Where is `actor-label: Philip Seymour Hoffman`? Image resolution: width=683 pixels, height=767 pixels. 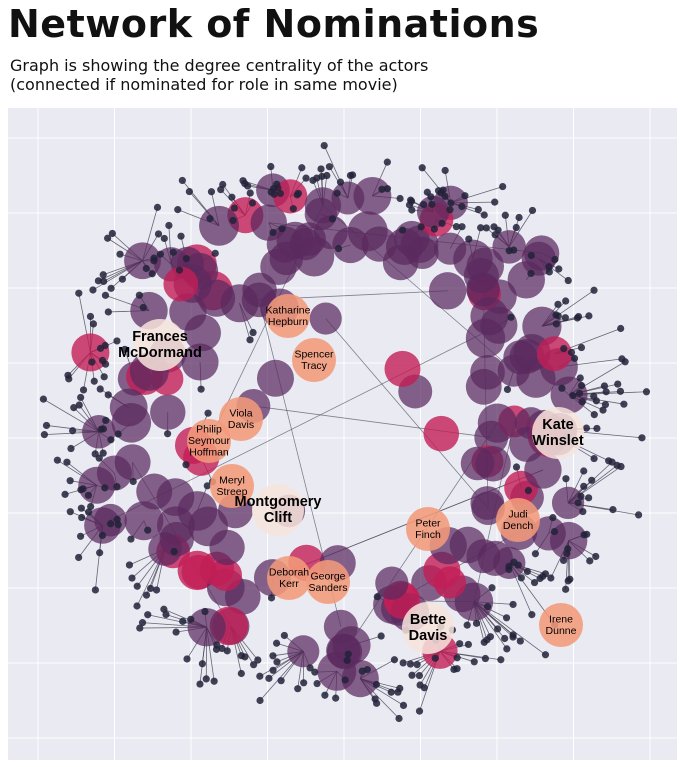 actor-label: Philip Seymour Hoffman is located at coordinates (209, 440).